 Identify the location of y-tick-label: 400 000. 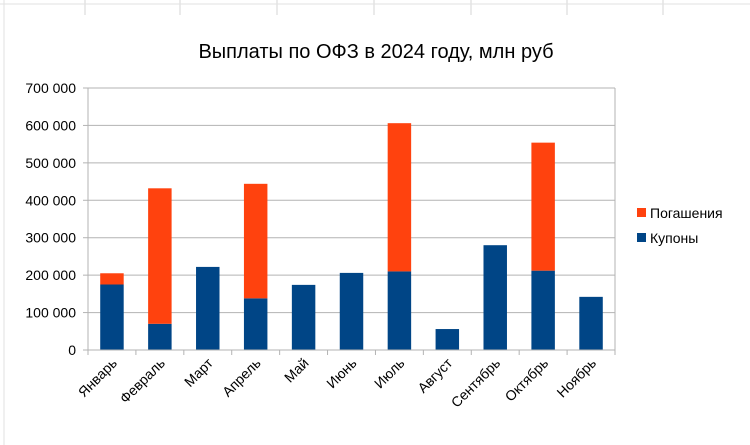
(50, 200).